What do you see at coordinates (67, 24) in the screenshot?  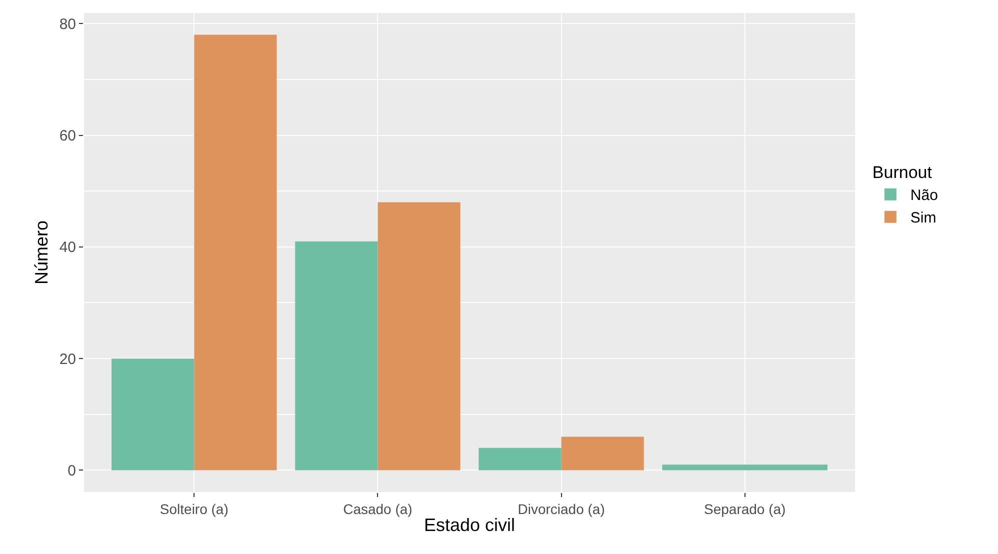 I see `y-tick-label: 80` at bounding box center [67, 24].